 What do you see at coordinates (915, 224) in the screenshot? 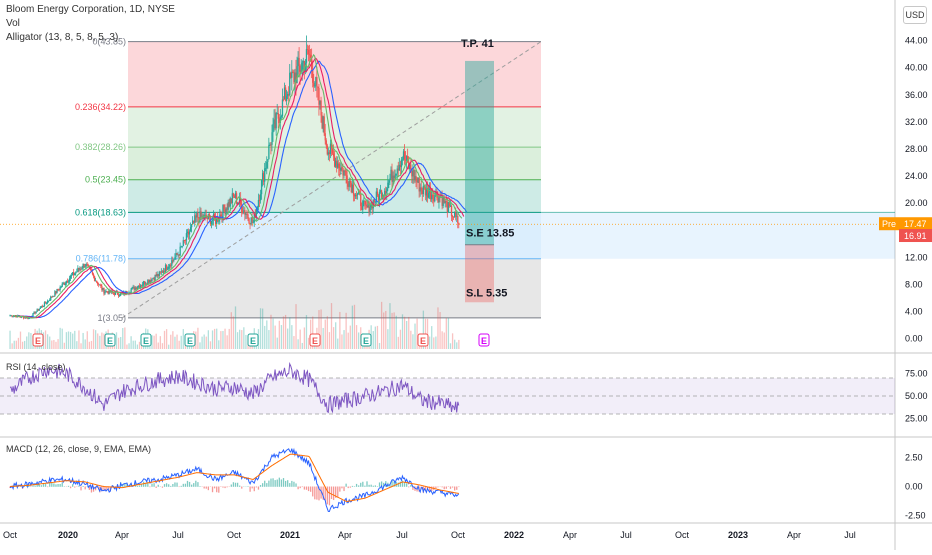
I see `pre-price-label: 17.47` at bounding box center [915, 224].